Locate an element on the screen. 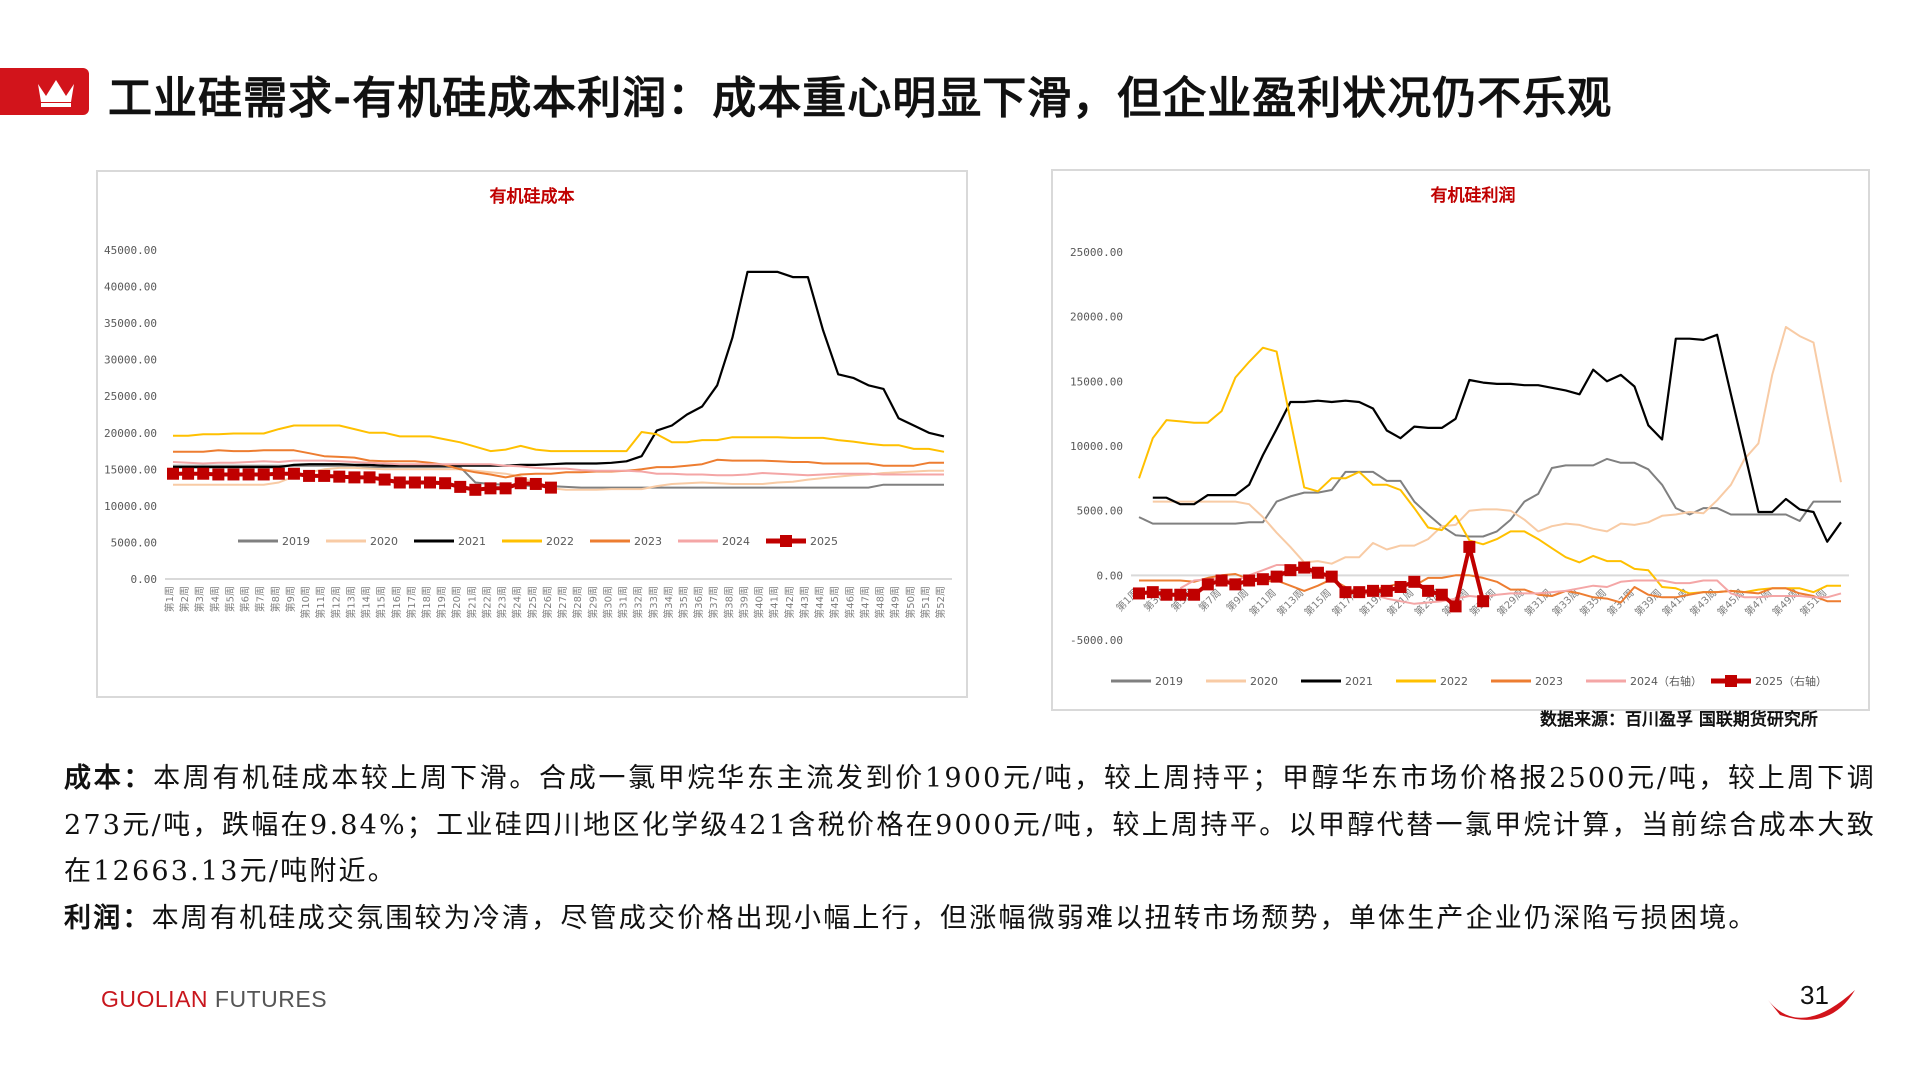  brand-sub: FUTURES is located at coordinates (268, 999).